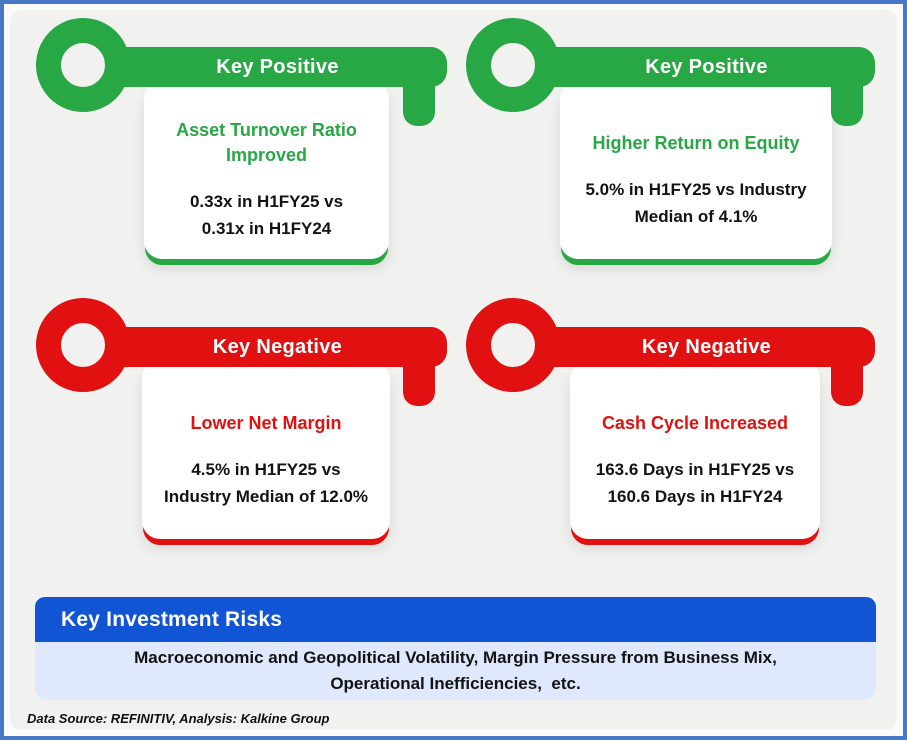 This screenshot has width=907, height=740. Describe the element at coordinates (266, 215) in the screenshot. I see `card-body: 0.33x in H1FY25 vs 0.31x in H1FY24` at that location.